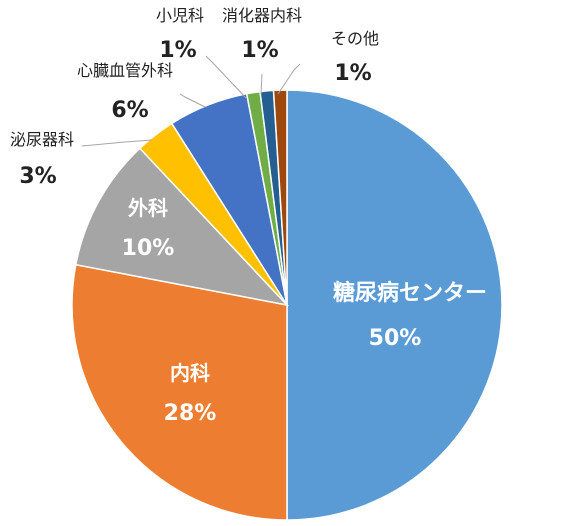 The width and height of the screenshot is (569, 526). I want to click on label-other: その他, so click(355, 38).